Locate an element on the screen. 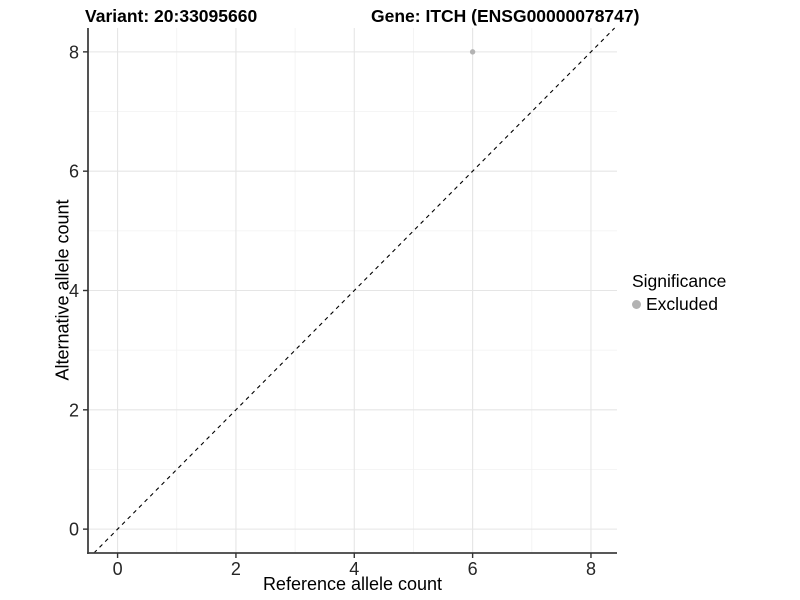  x-tick-label: 4 is located at coordinates (354, 569).